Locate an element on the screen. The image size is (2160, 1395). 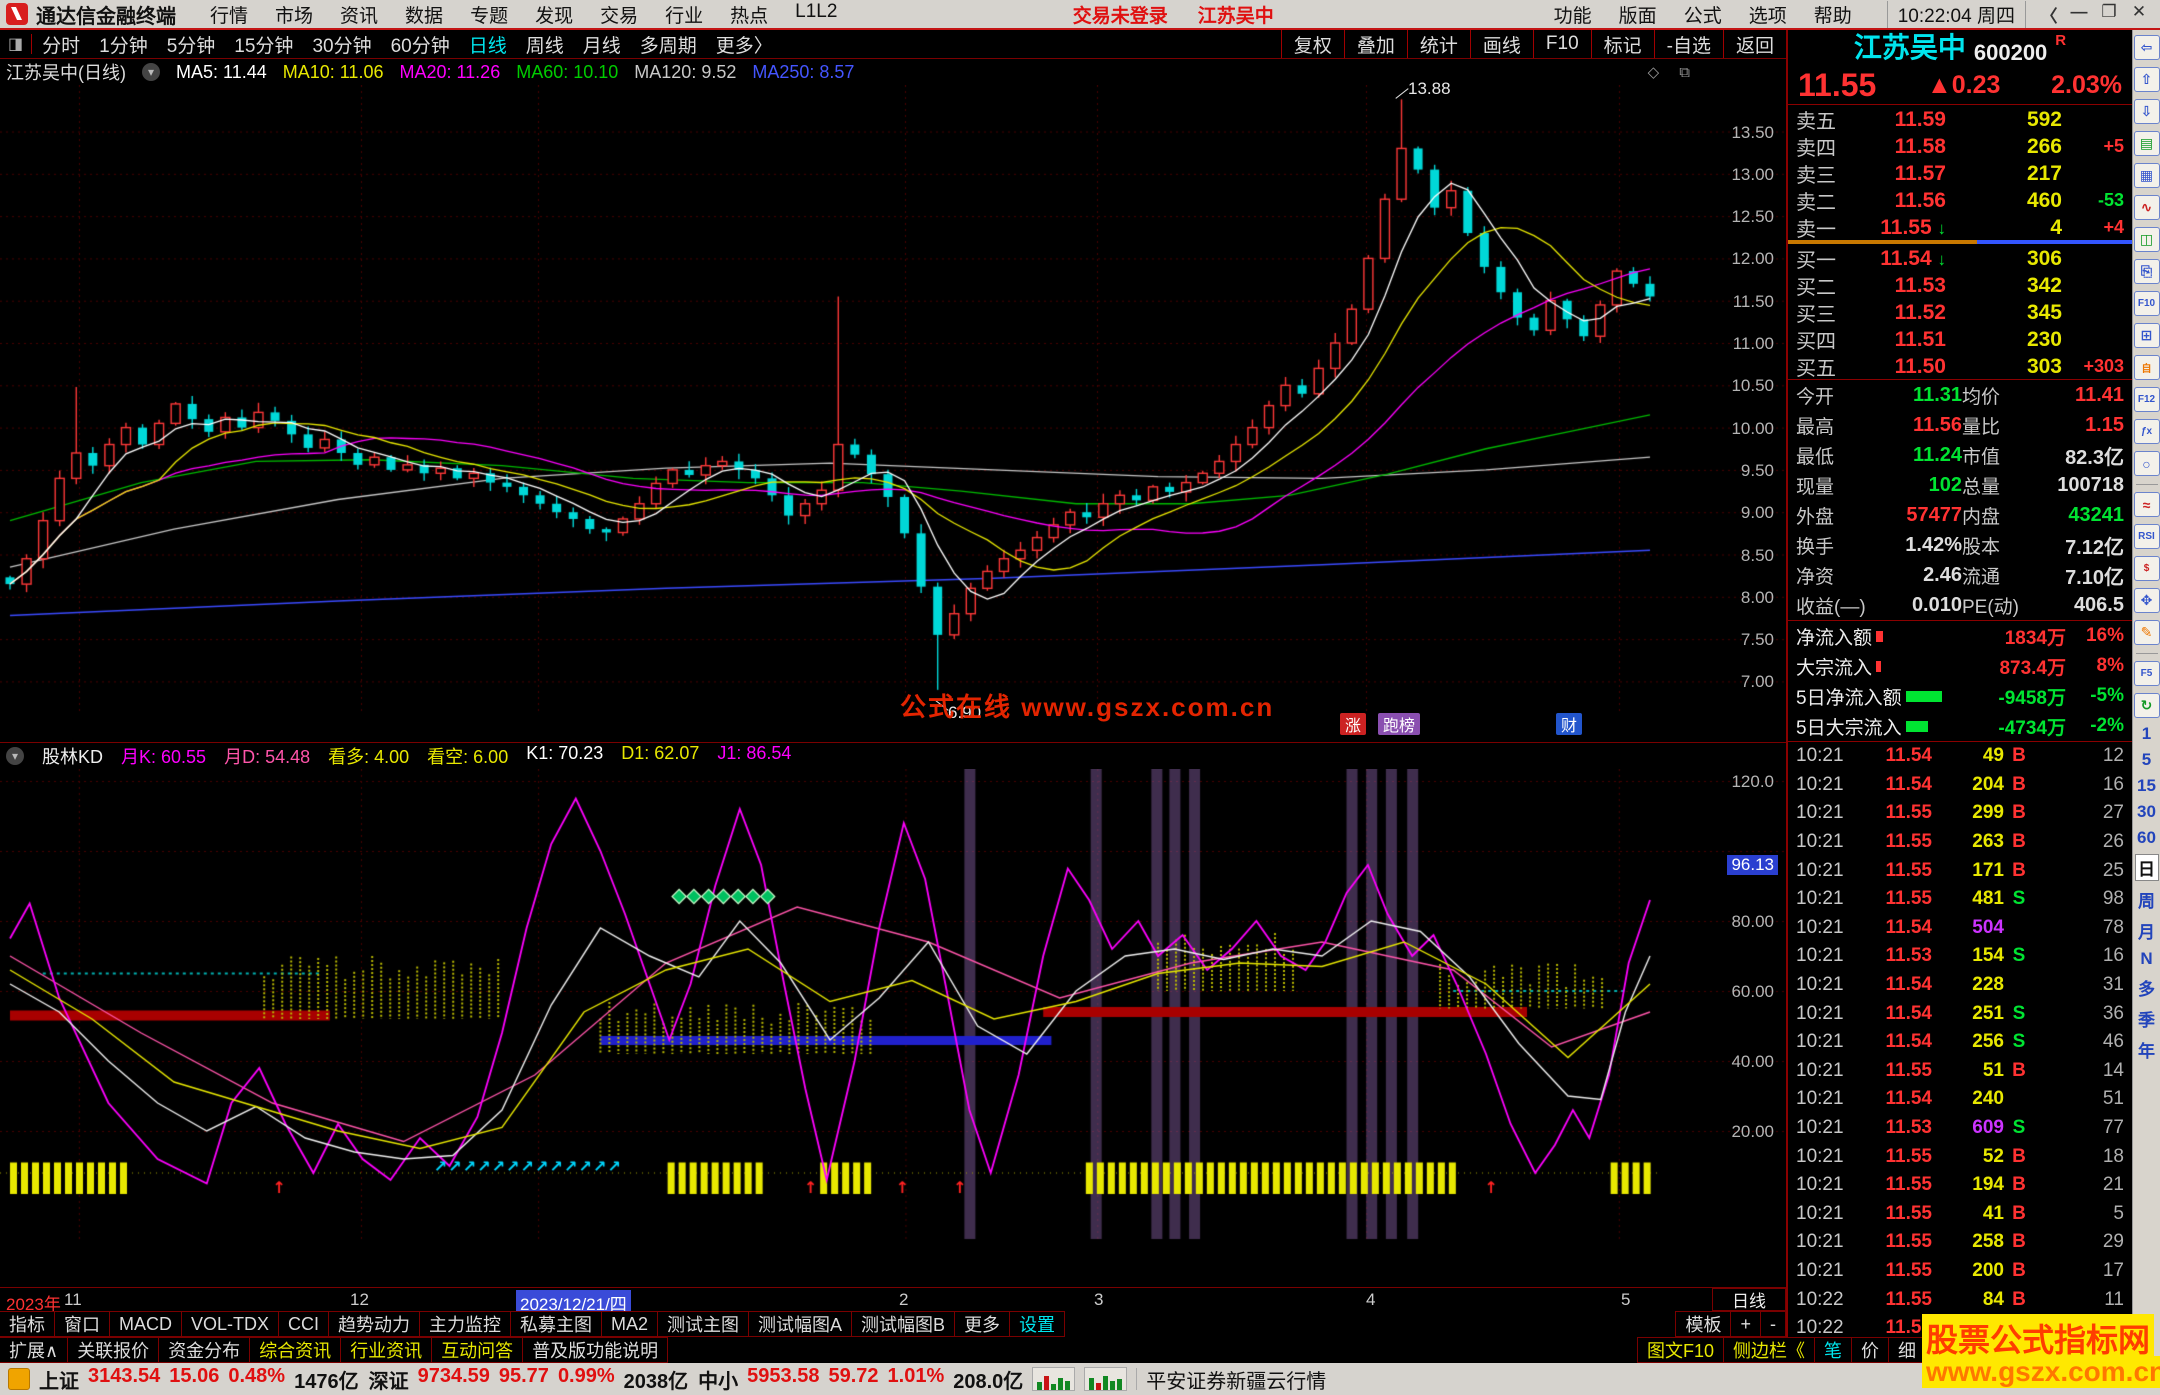
buy-level-row: 买一 11.54 ↓ 306 is located at coordinates (1960, 258).